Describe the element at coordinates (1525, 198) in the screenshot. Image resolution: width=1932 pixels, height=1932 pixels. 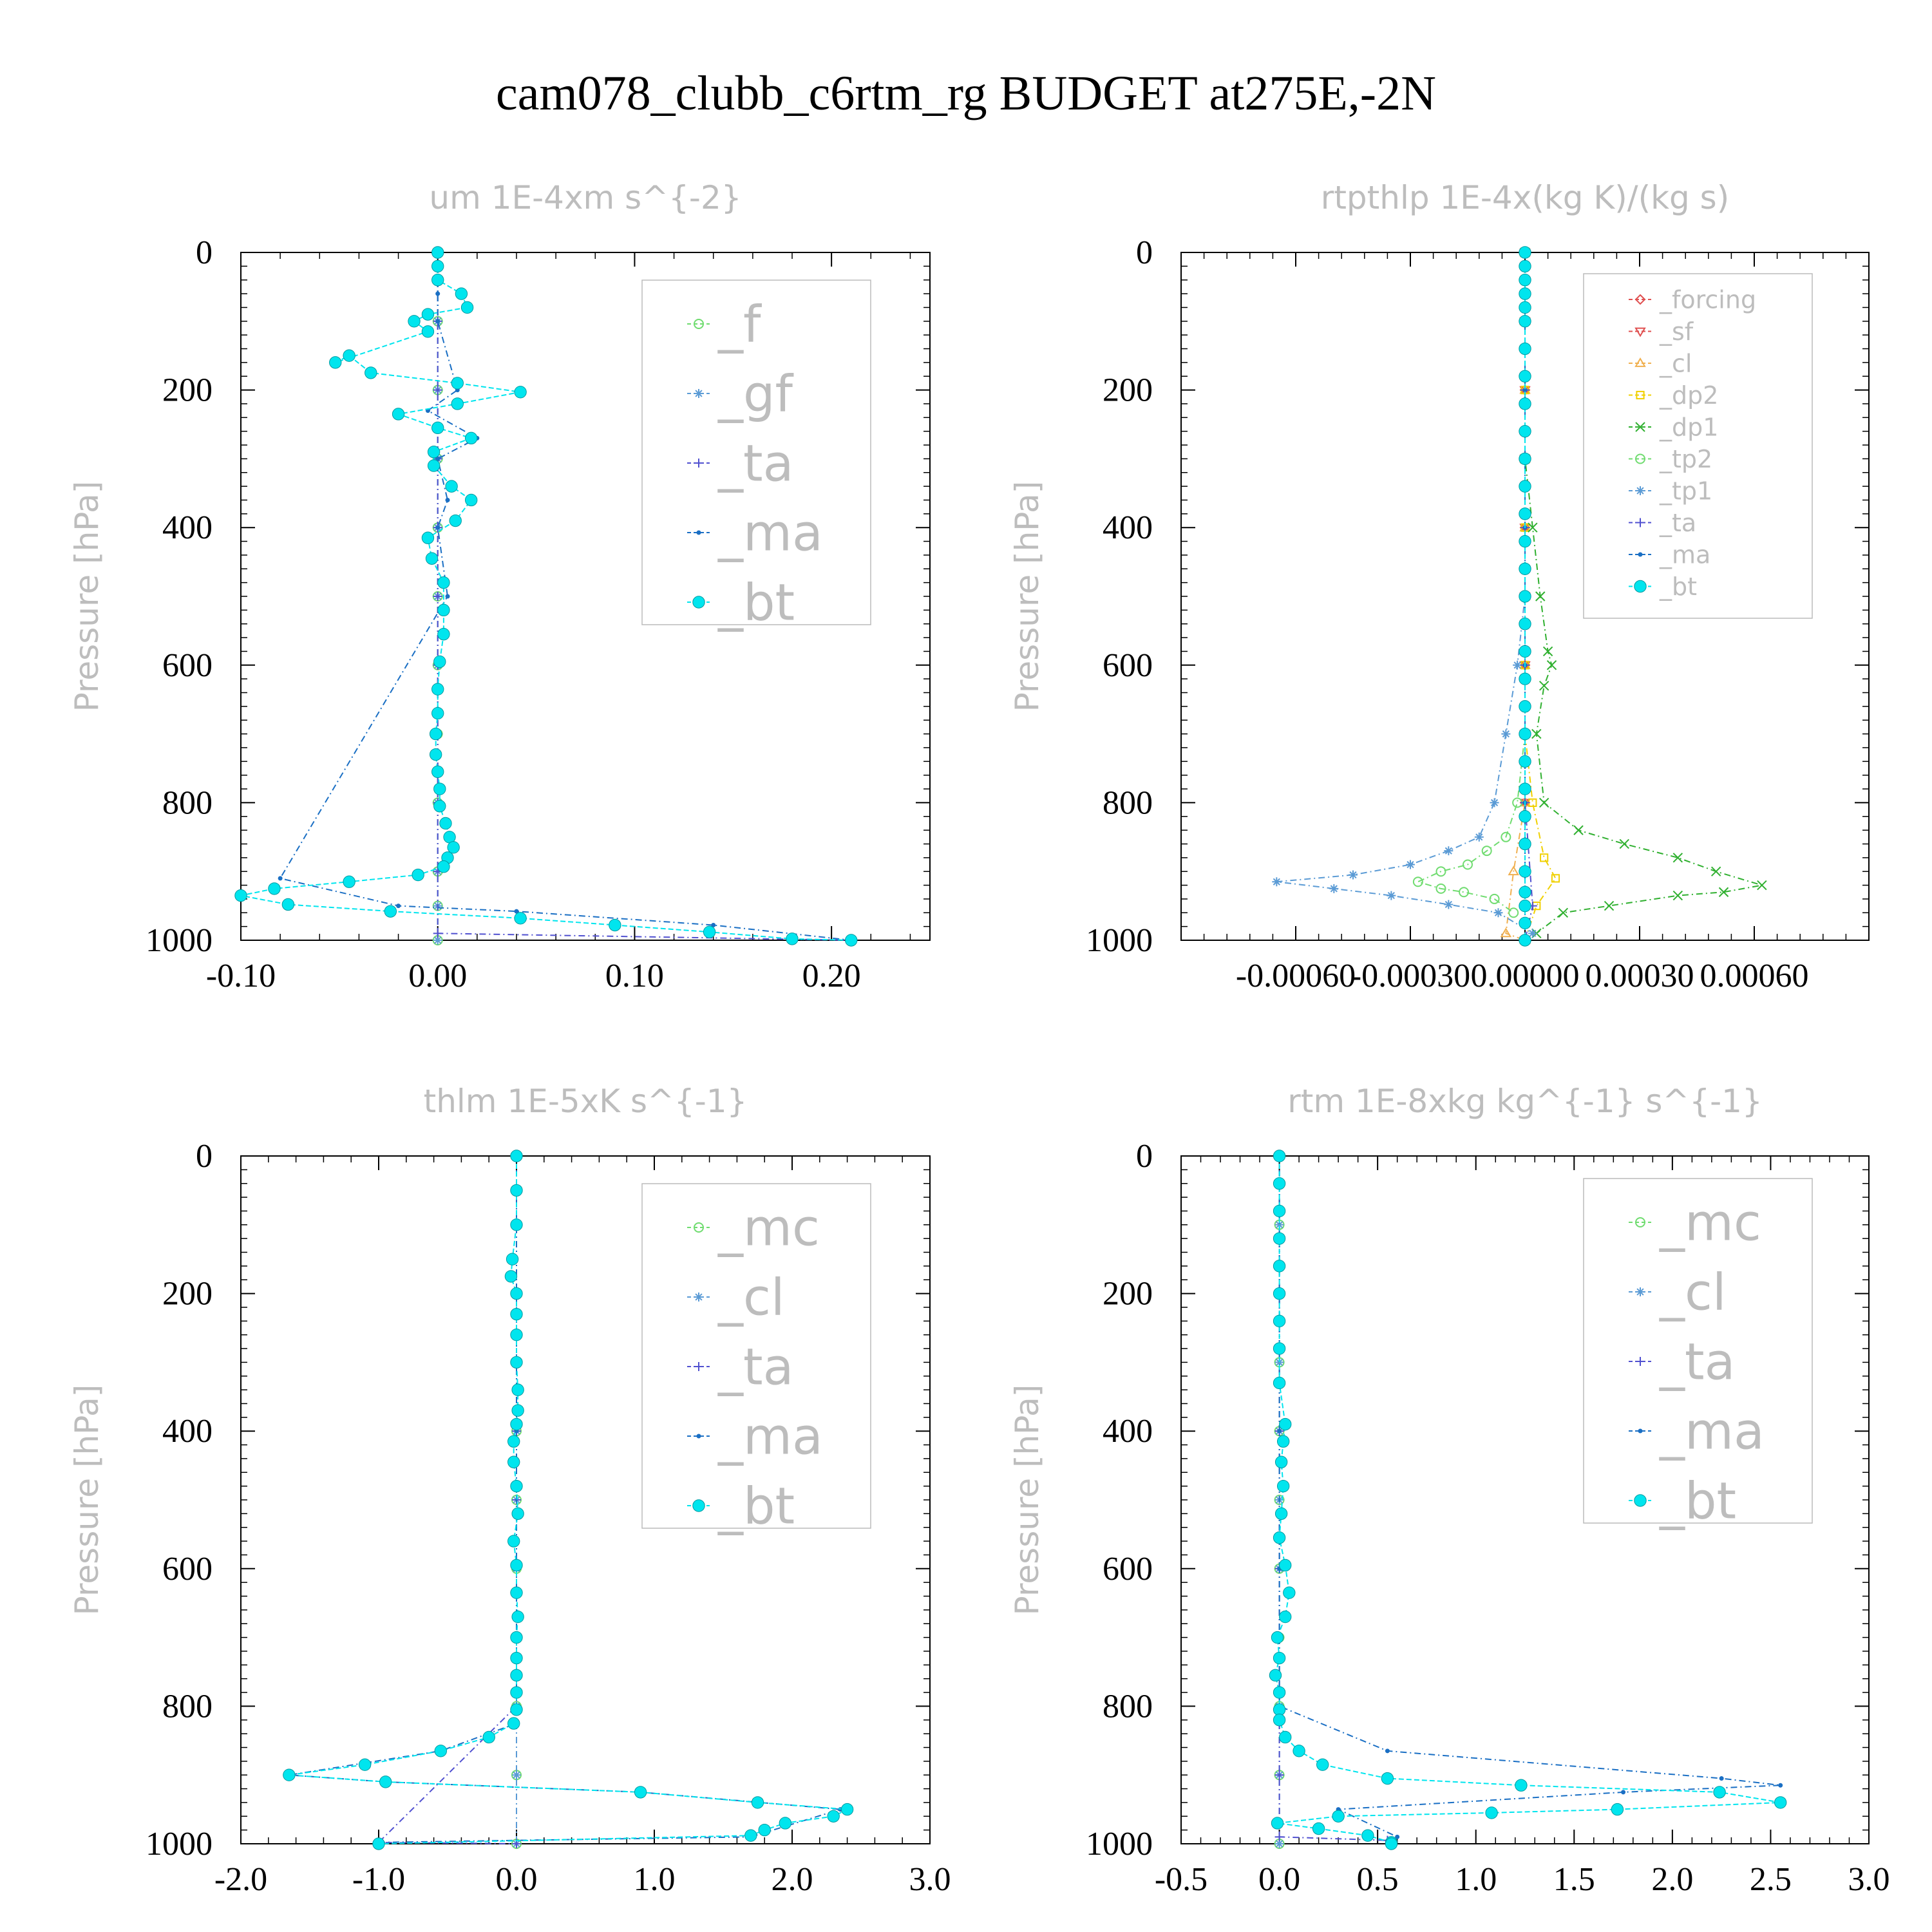
I see `panel-title: rtpthlp 1E-4x(kg K)/(kg s)` at that location.